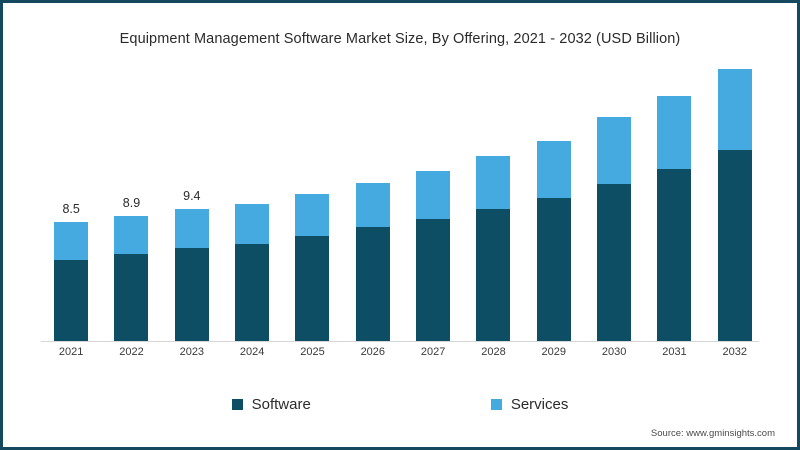 Image resolution: width=800 pixels, height=450 pixels. What do you see at coordinates (539, 404) in the screenshot?
I see `legend-label: Services` at bounding box center [539, 404].